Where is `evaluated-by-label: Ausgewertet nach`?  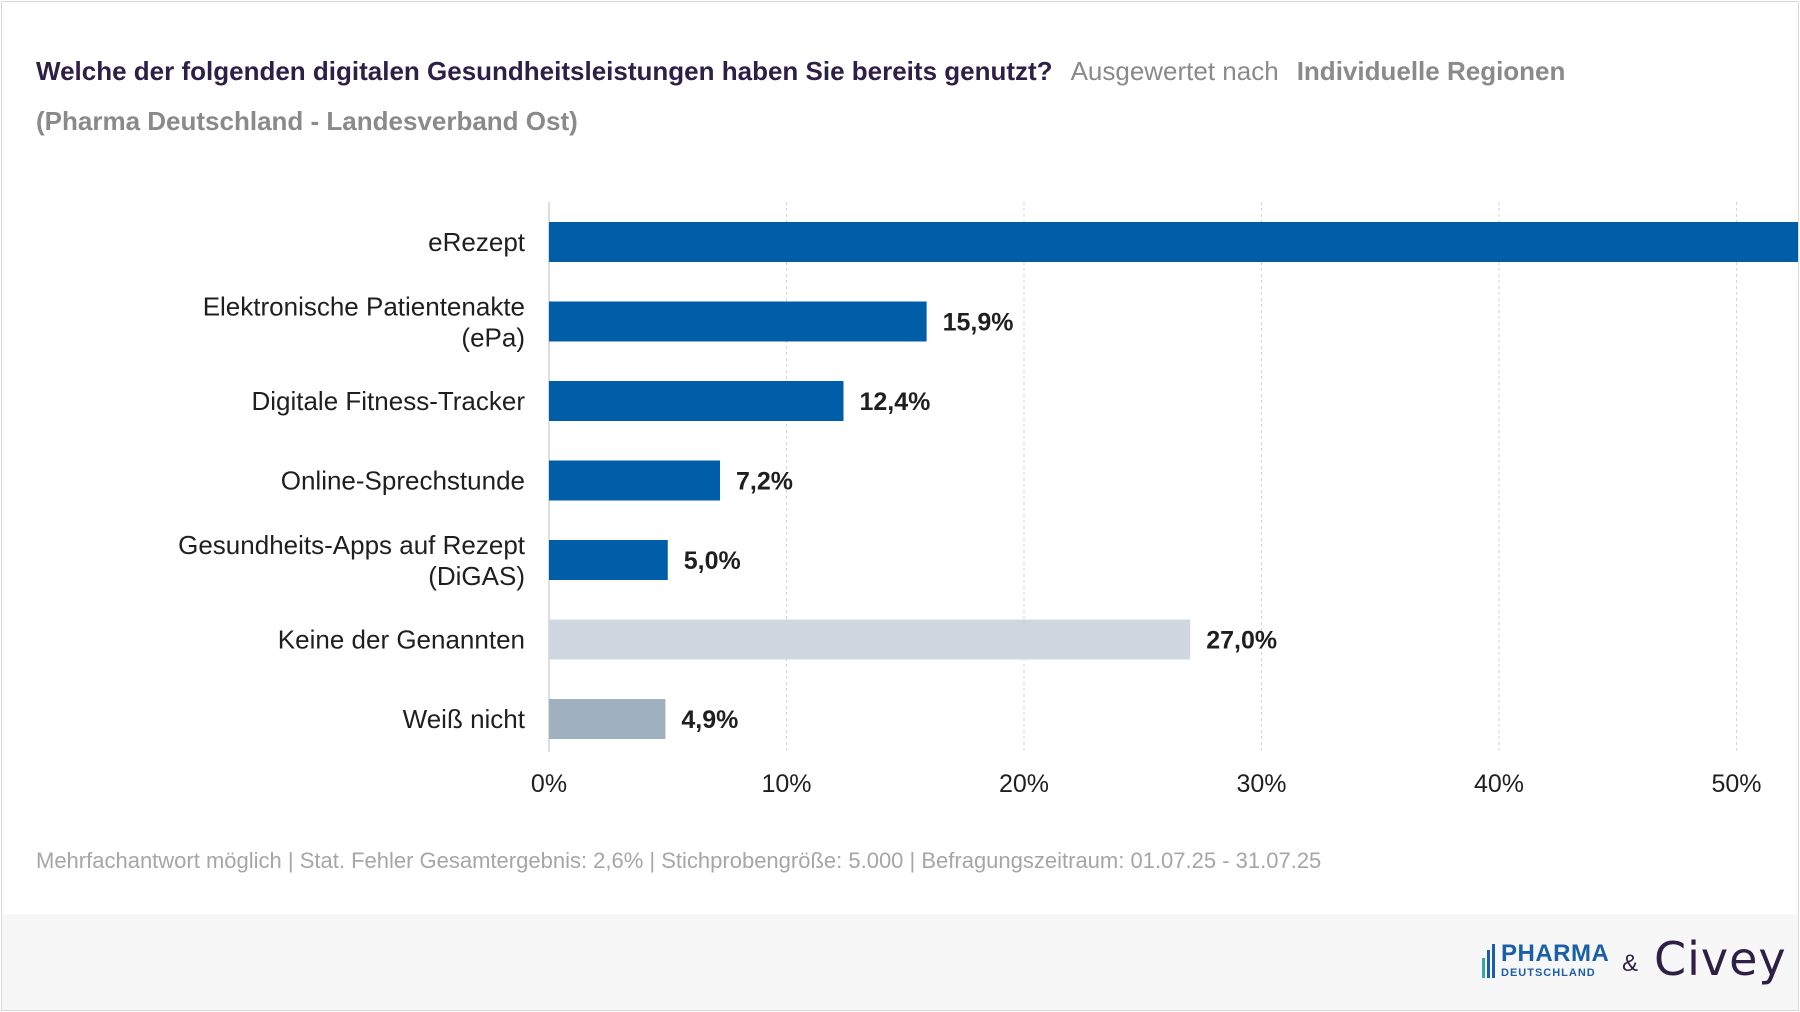 evaluated-by-label: Ausgewertet nach is located at coordinates (1174, 71).